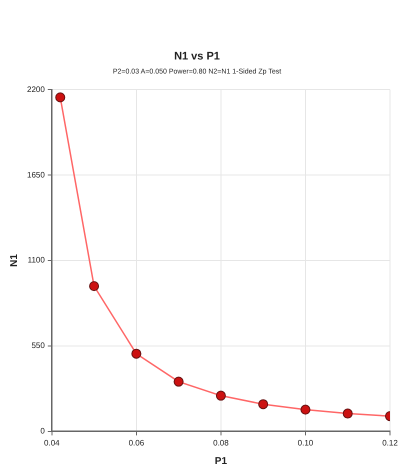 The height and width of the screenshot is (475, 402). What do you see at coordinates (221, 443) in the screenshot?
I see `x-tick-label: 0.08` at bounding box center [221, 443].